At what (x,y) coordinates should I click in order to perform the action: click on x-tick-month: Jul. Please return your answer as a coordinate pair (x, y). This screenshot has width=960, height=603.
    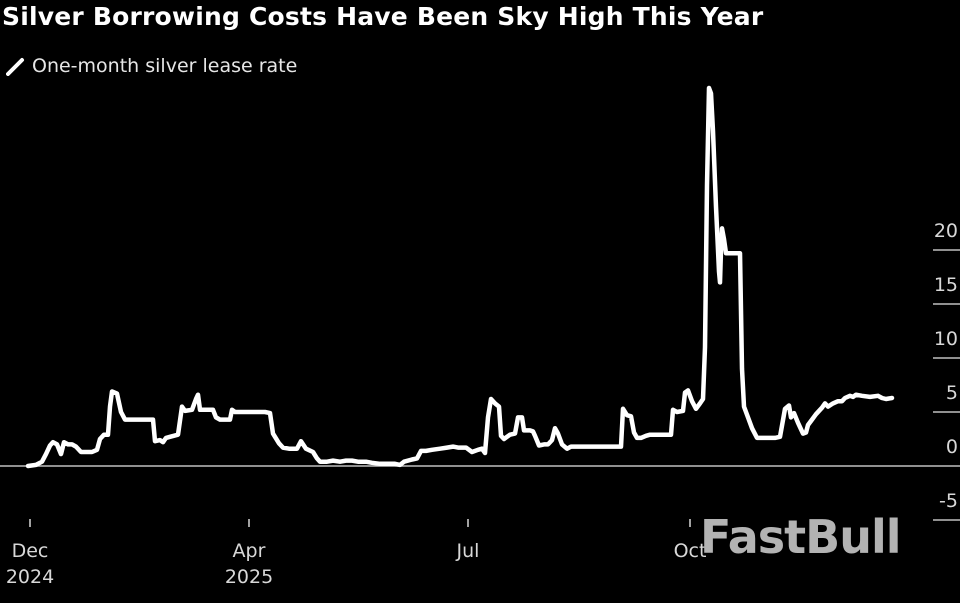
    Looking at the image, I should click on (468, 551).